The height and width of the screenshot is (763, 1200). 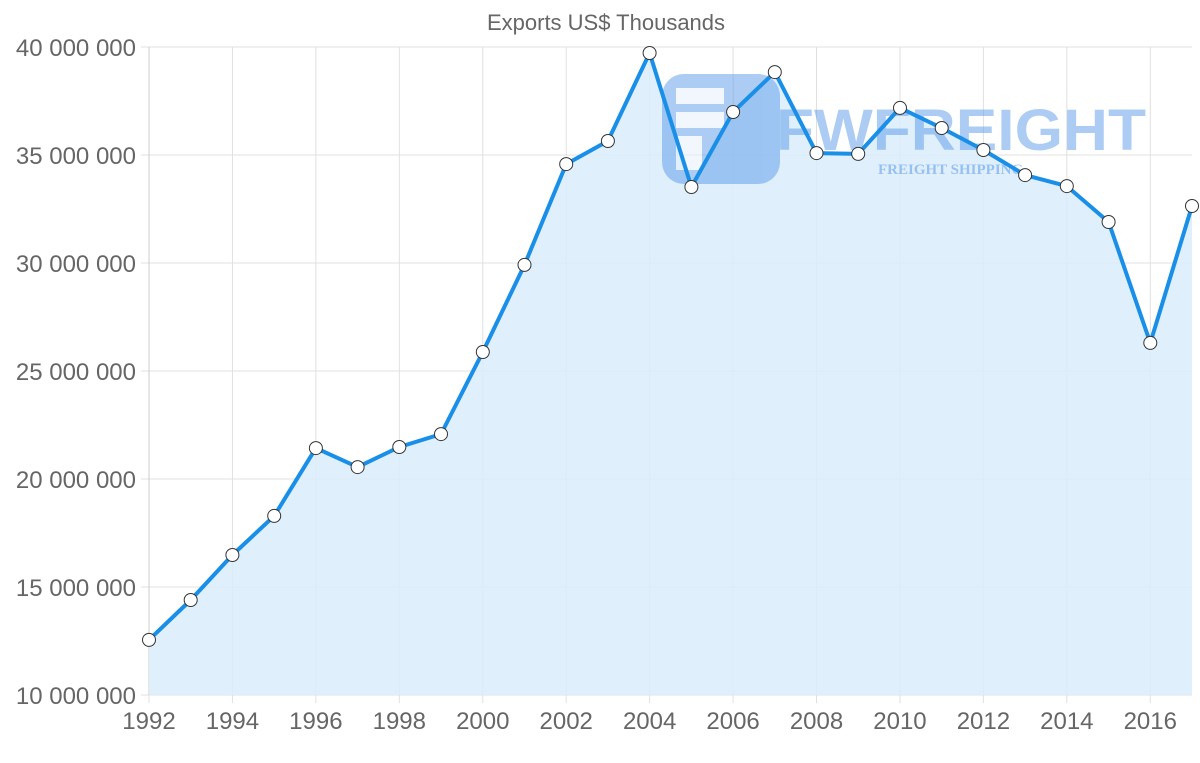 I want to click on y-tick-label: 40 000 000, so click(x=76, y=48).